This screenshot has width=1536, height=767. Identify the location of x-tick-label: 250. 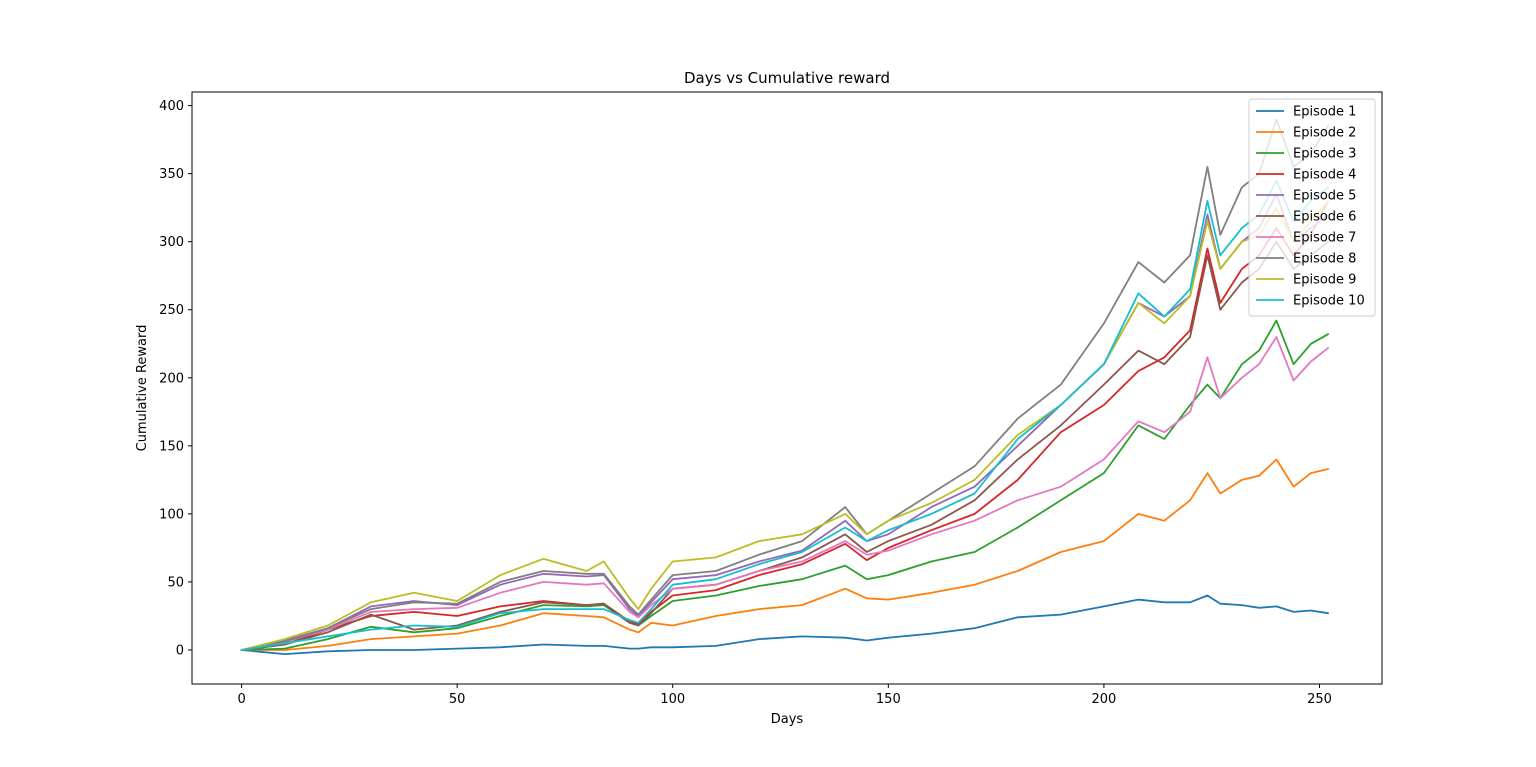
(1319, 699).